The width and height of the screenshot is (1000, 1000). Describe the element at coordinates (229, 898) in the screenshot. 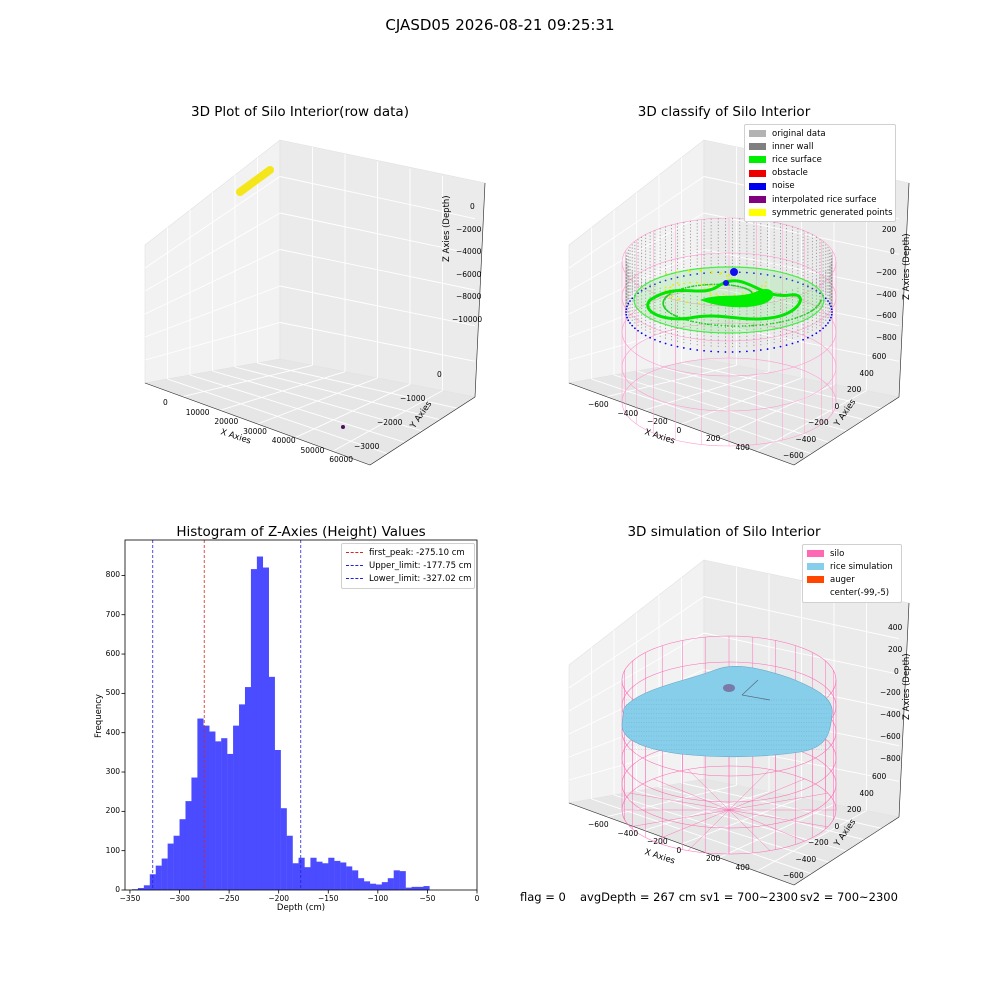

I see `histogram-x-tick: −250` at that location.